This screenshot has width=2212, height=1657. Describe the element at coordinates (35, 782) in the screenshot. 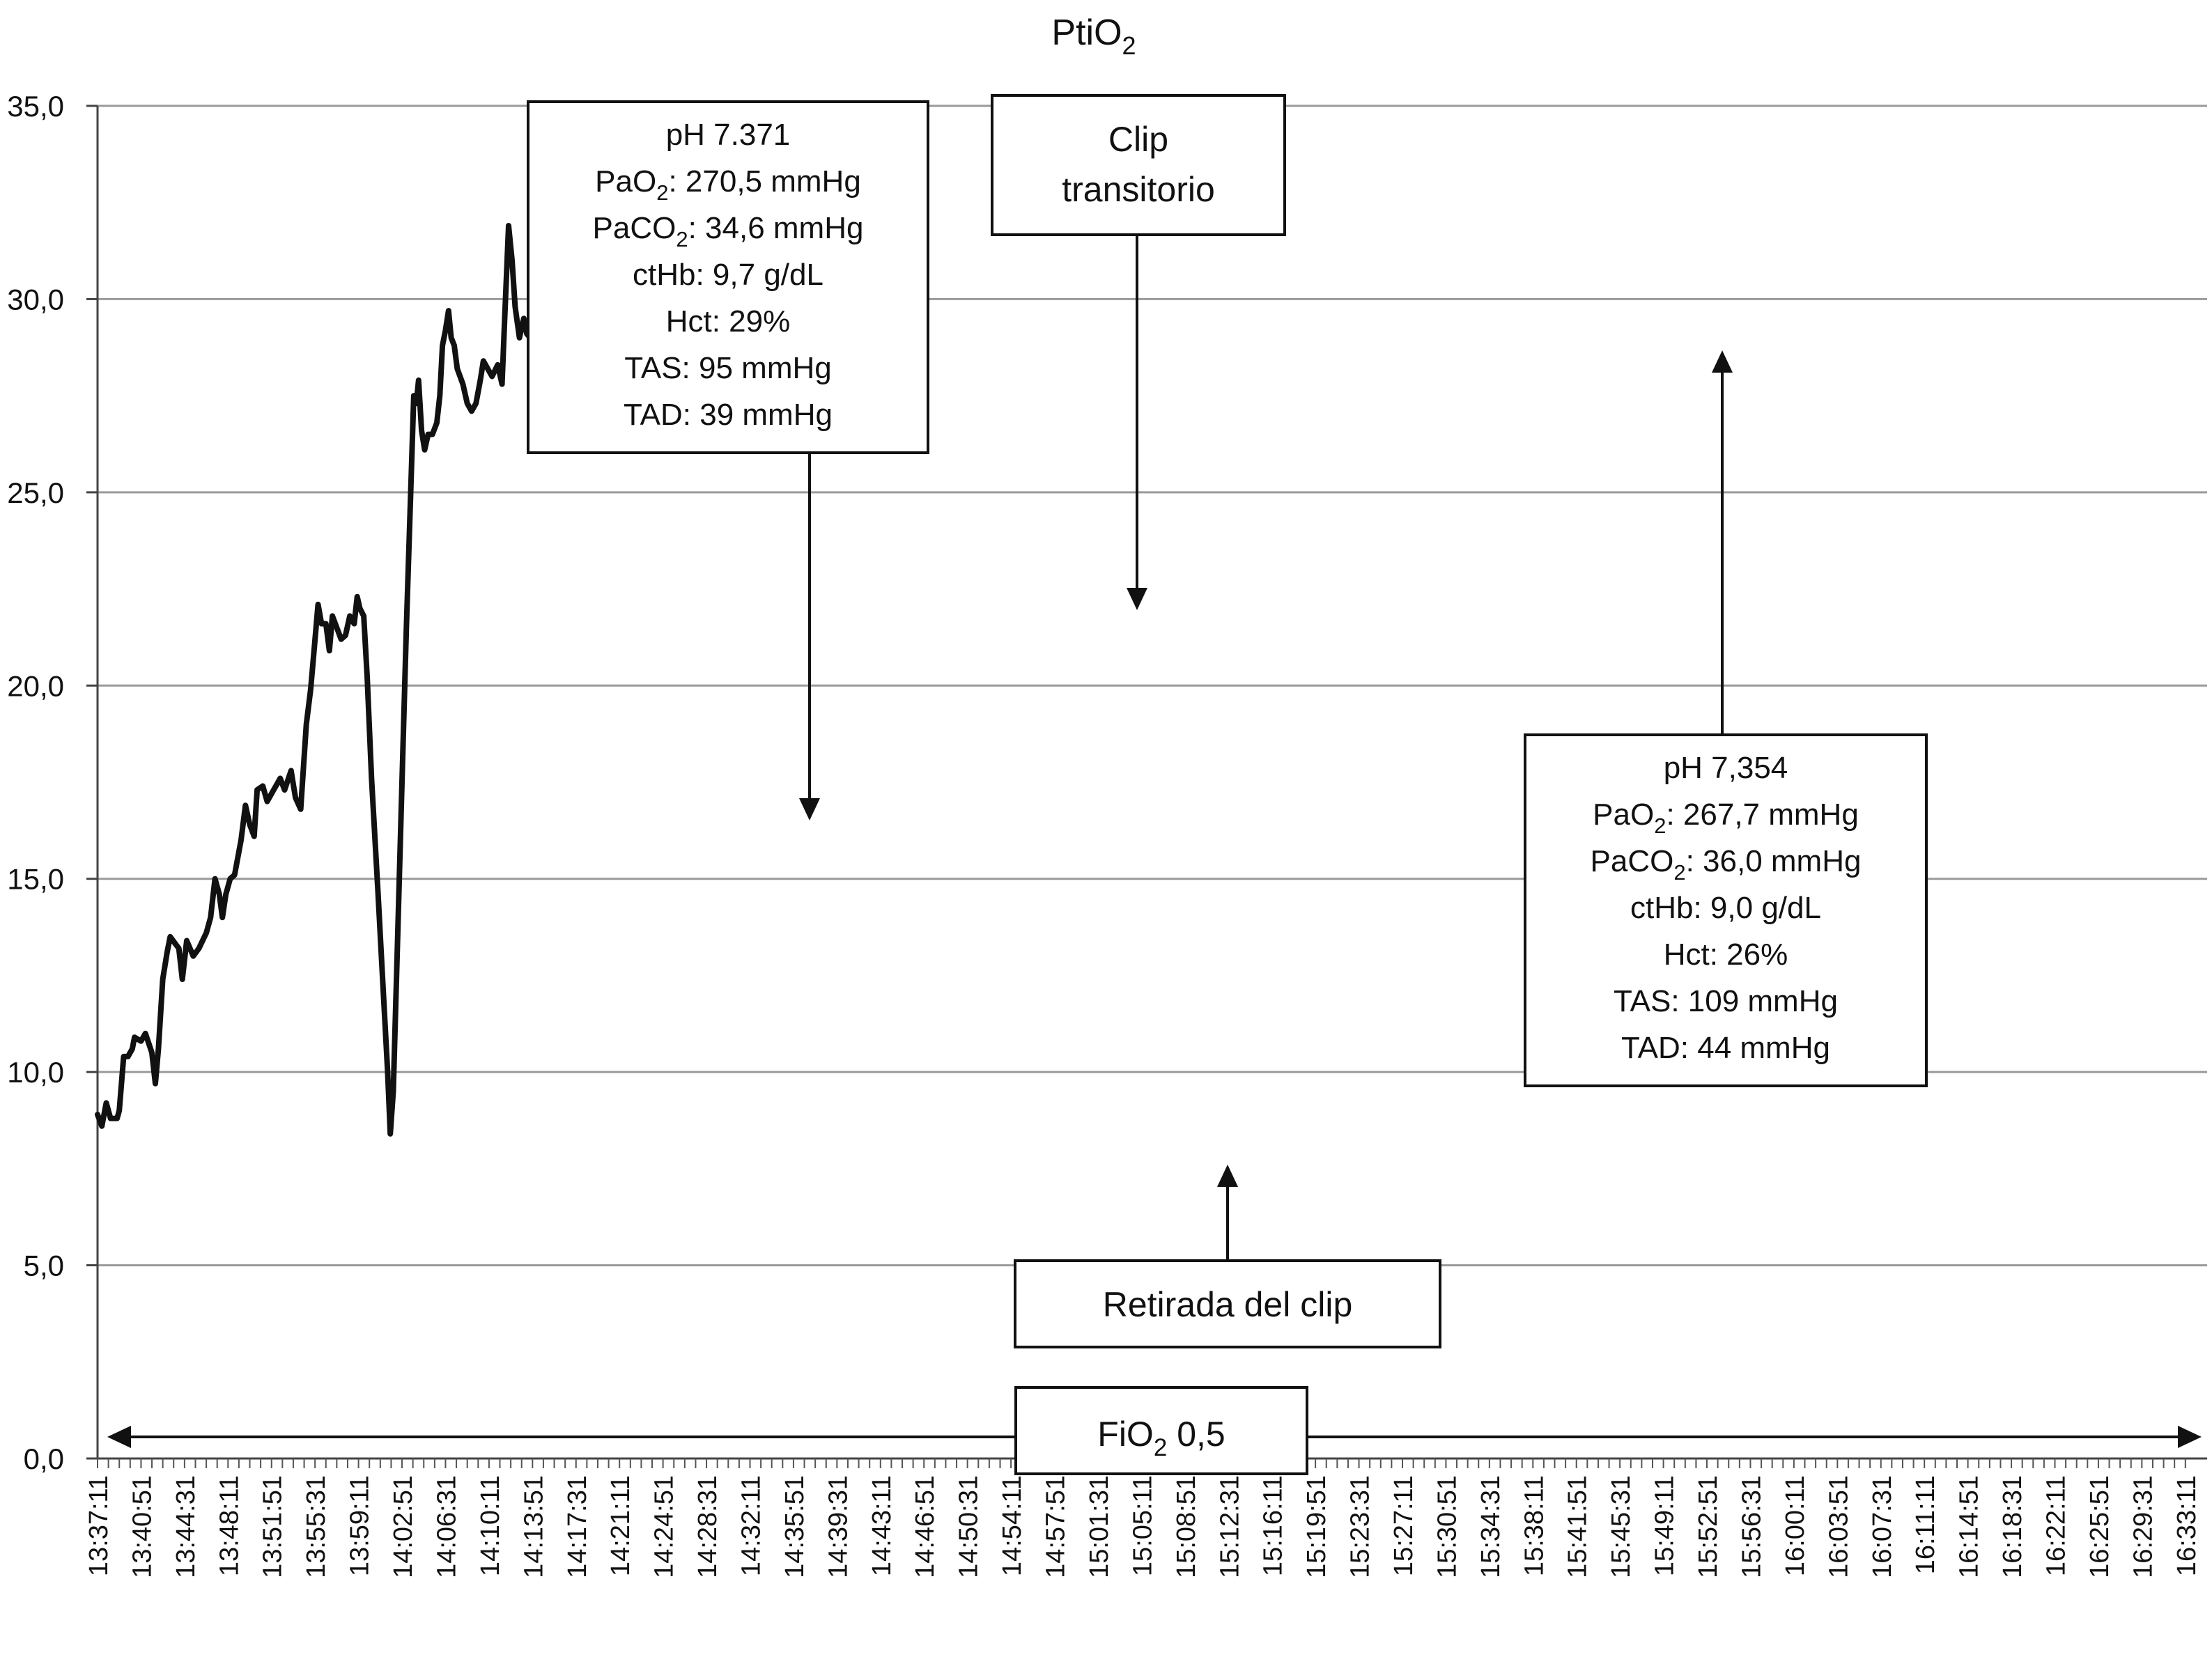

I see `y-tick-labels: 0,0 5,0 10,0 15,0 20,0 25,0 30,0 35,0` at that location.